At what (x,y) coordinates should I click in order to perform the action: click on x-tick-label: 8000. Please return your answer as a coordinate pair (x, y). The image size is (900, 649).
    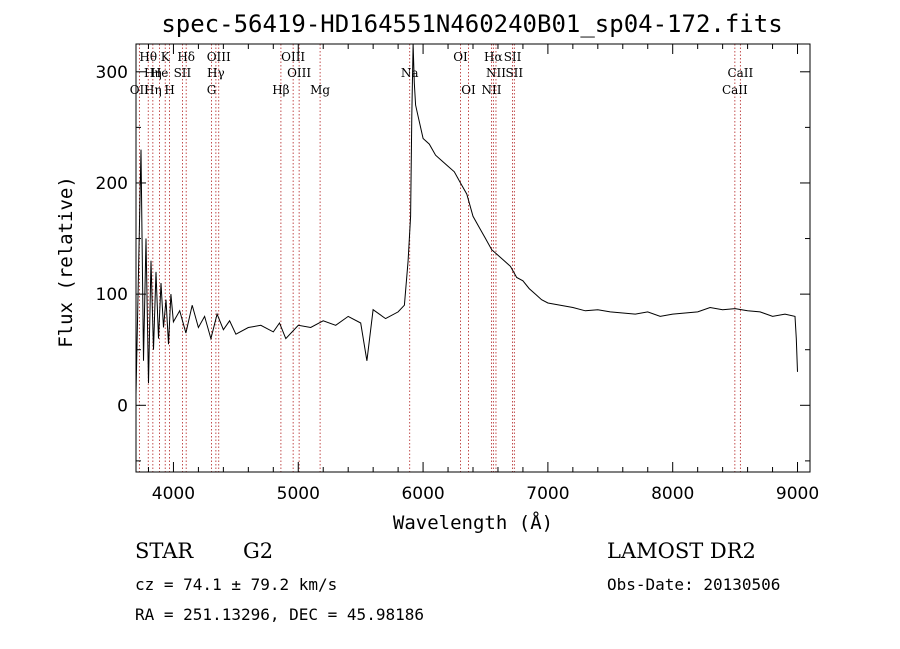
    Looking at the image, I should click on (672, 494).